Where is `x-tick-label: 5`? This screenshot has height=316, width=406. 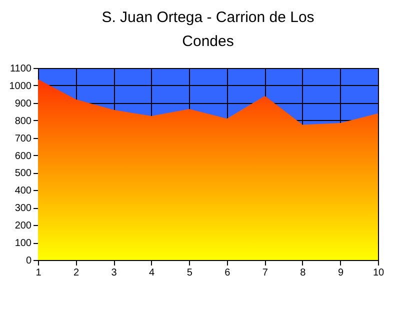
x-tick-label: 5 is located at coordinates (189, 273).